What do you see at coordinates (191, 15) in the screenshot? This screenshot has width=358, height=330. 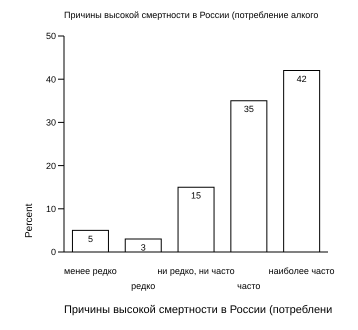 I see `chart-title: Причины высокой смертности в России (потребление алкого` at bounding box center [191, 15].